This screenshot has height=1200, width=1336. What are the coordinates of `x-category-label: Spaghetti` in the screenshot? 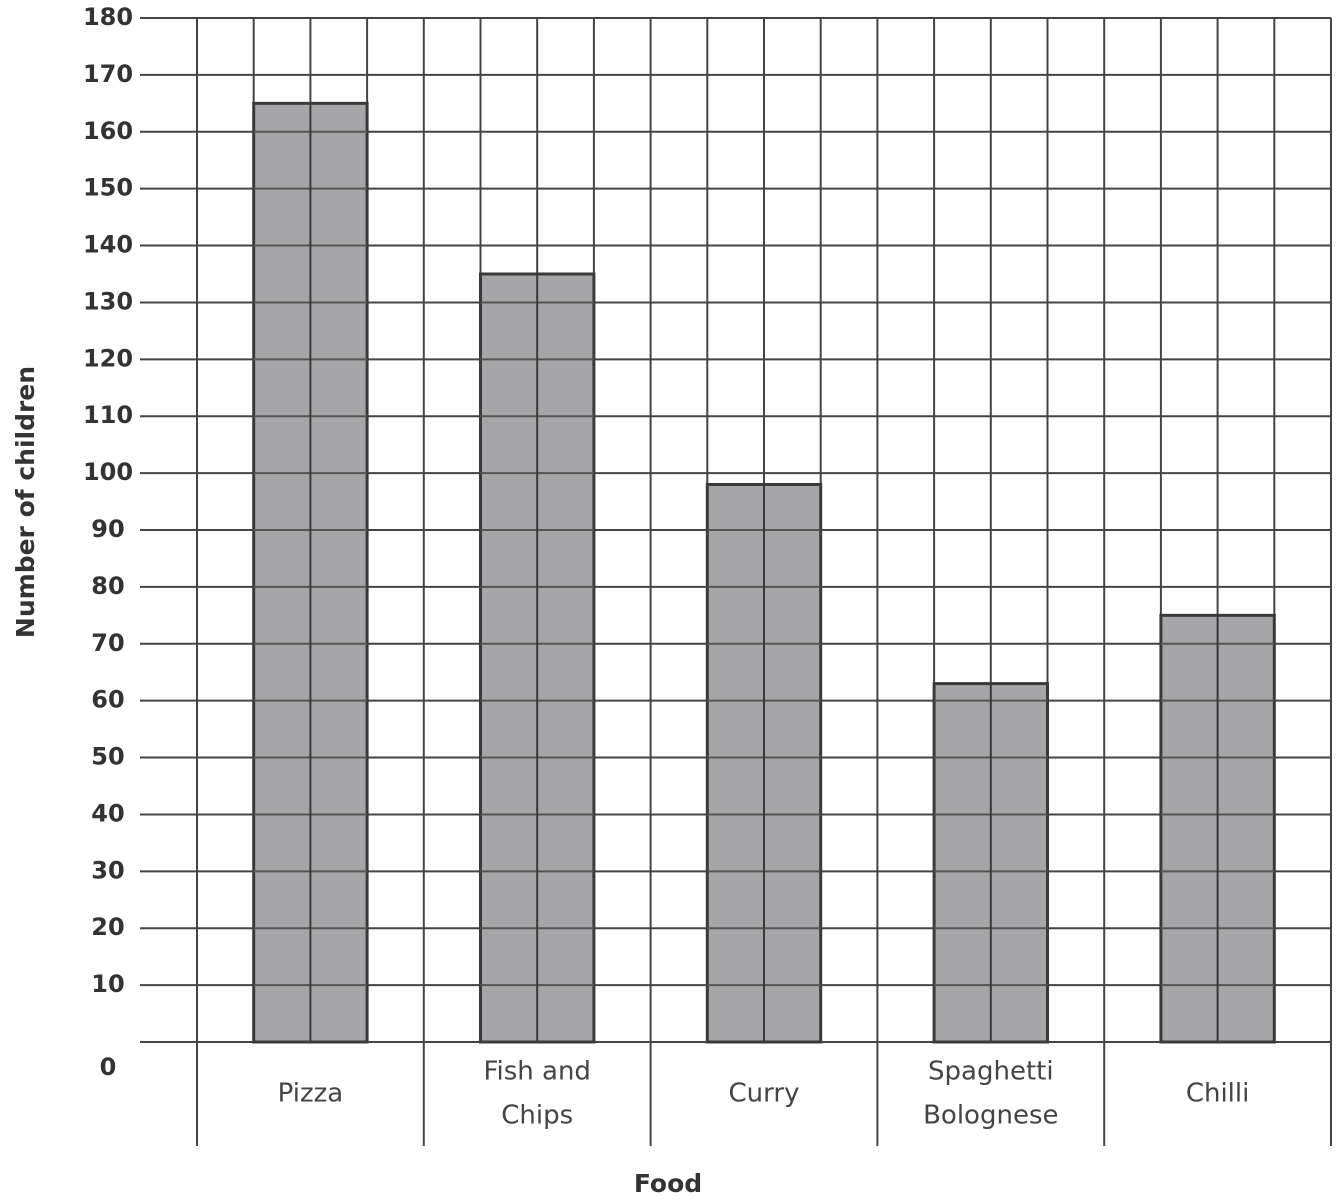 It's located at (991, 1072).